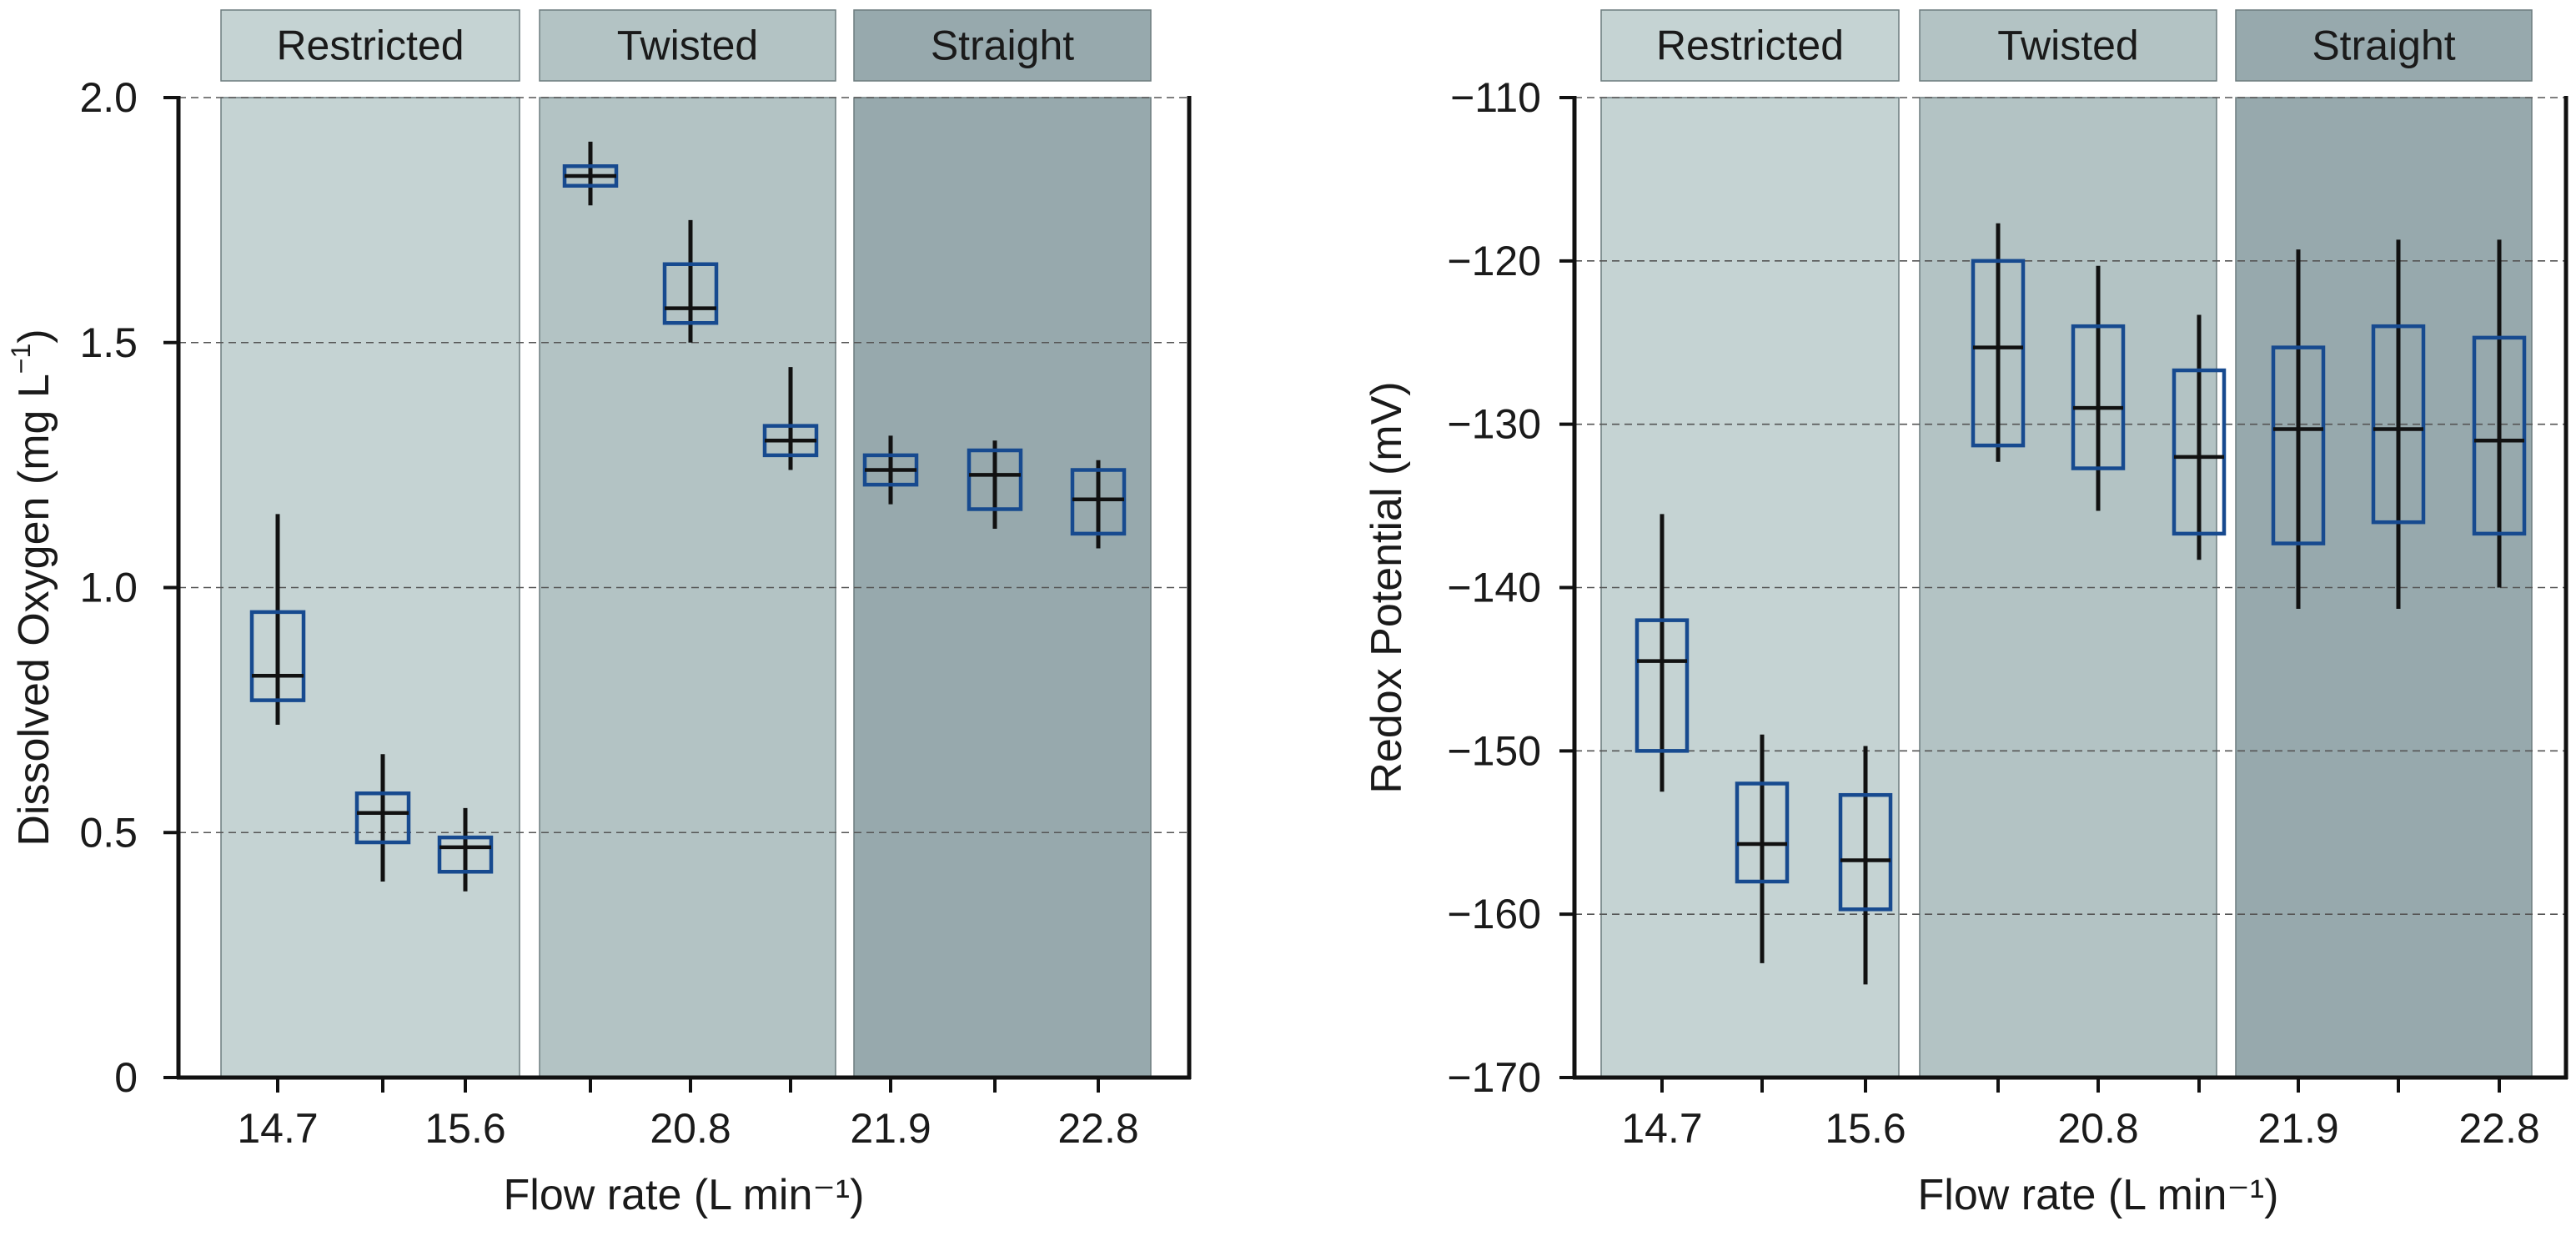 This screenshot has width=2576, height=1236. What do you see at coordinates (126, 1077) in the screenshot?
I see `y-tick-label: 0` at bounding box center [126, 1077].